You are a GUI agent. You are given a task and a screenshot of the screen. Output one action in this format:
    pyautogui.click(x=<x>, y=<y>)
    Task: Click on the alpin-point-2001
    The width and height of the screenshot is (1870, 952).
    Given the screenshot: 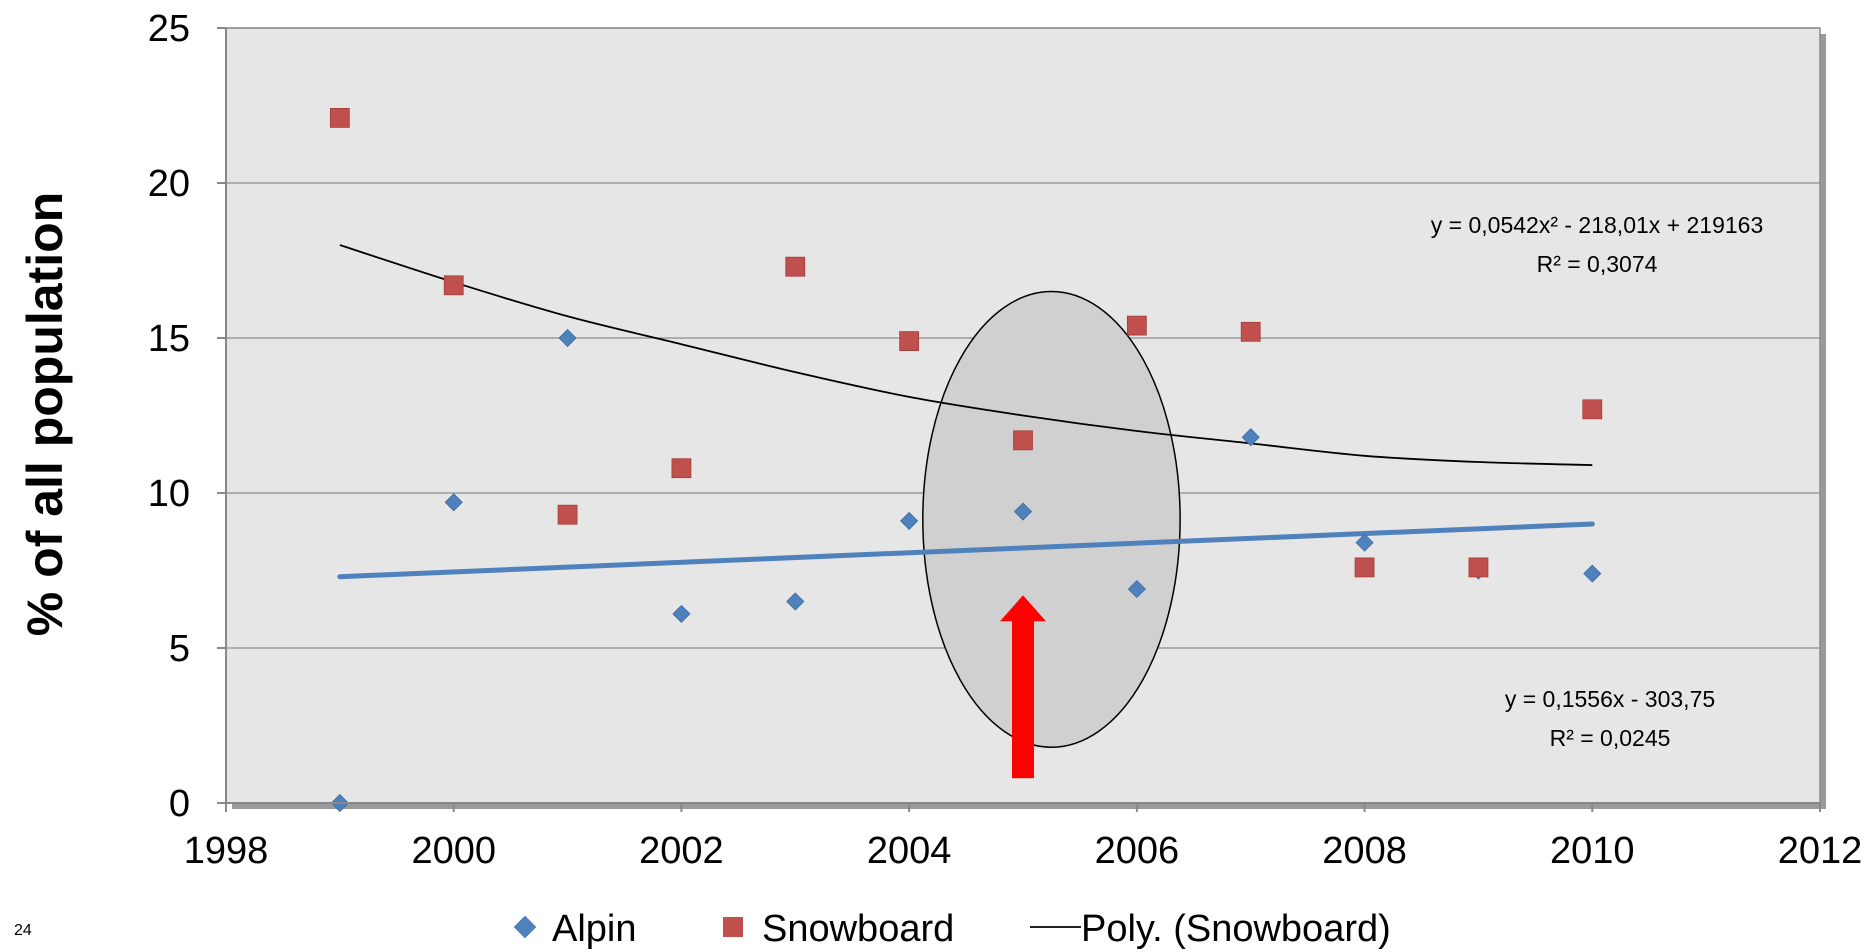 What is the action you would take?
    pyautogui.click(x=567, y=338)
    